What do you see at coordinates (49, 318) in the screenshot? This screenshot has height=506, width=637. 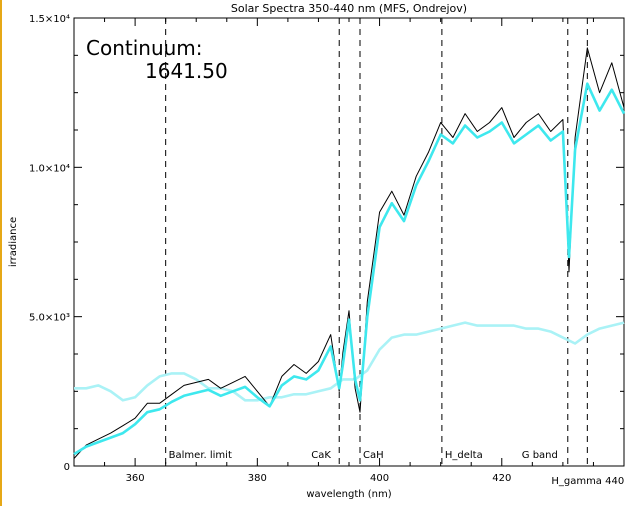 I see `y-tick-label: 5.0×10³` at bounding box center [49, 318].